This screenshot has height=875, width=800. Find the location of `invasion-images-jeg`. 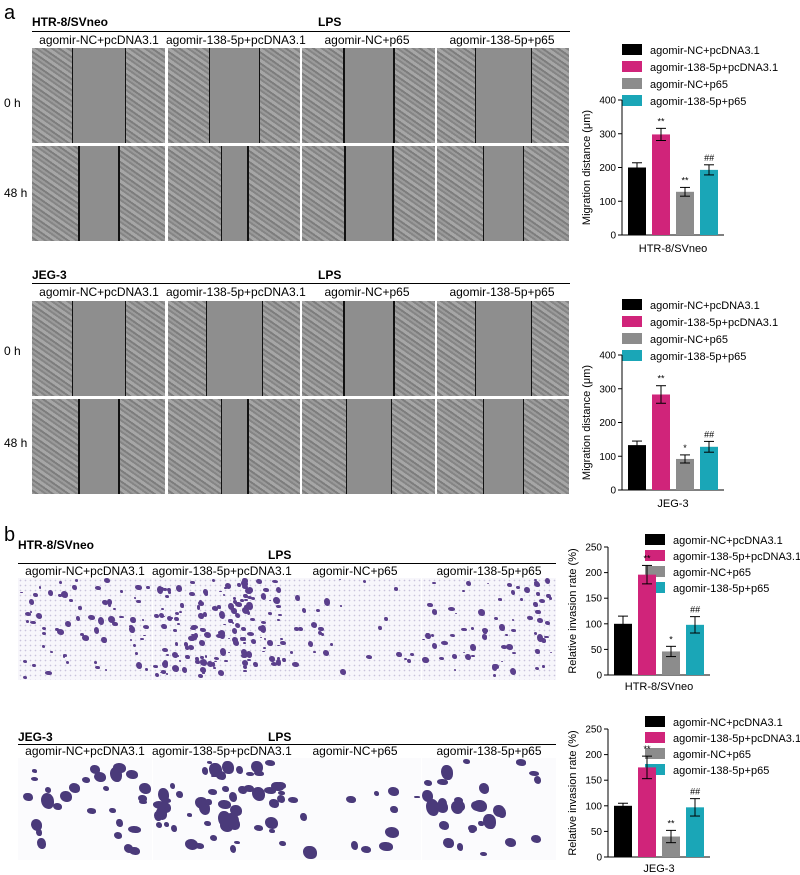

invasion-images-jeg is located at coordinates (287, 809).